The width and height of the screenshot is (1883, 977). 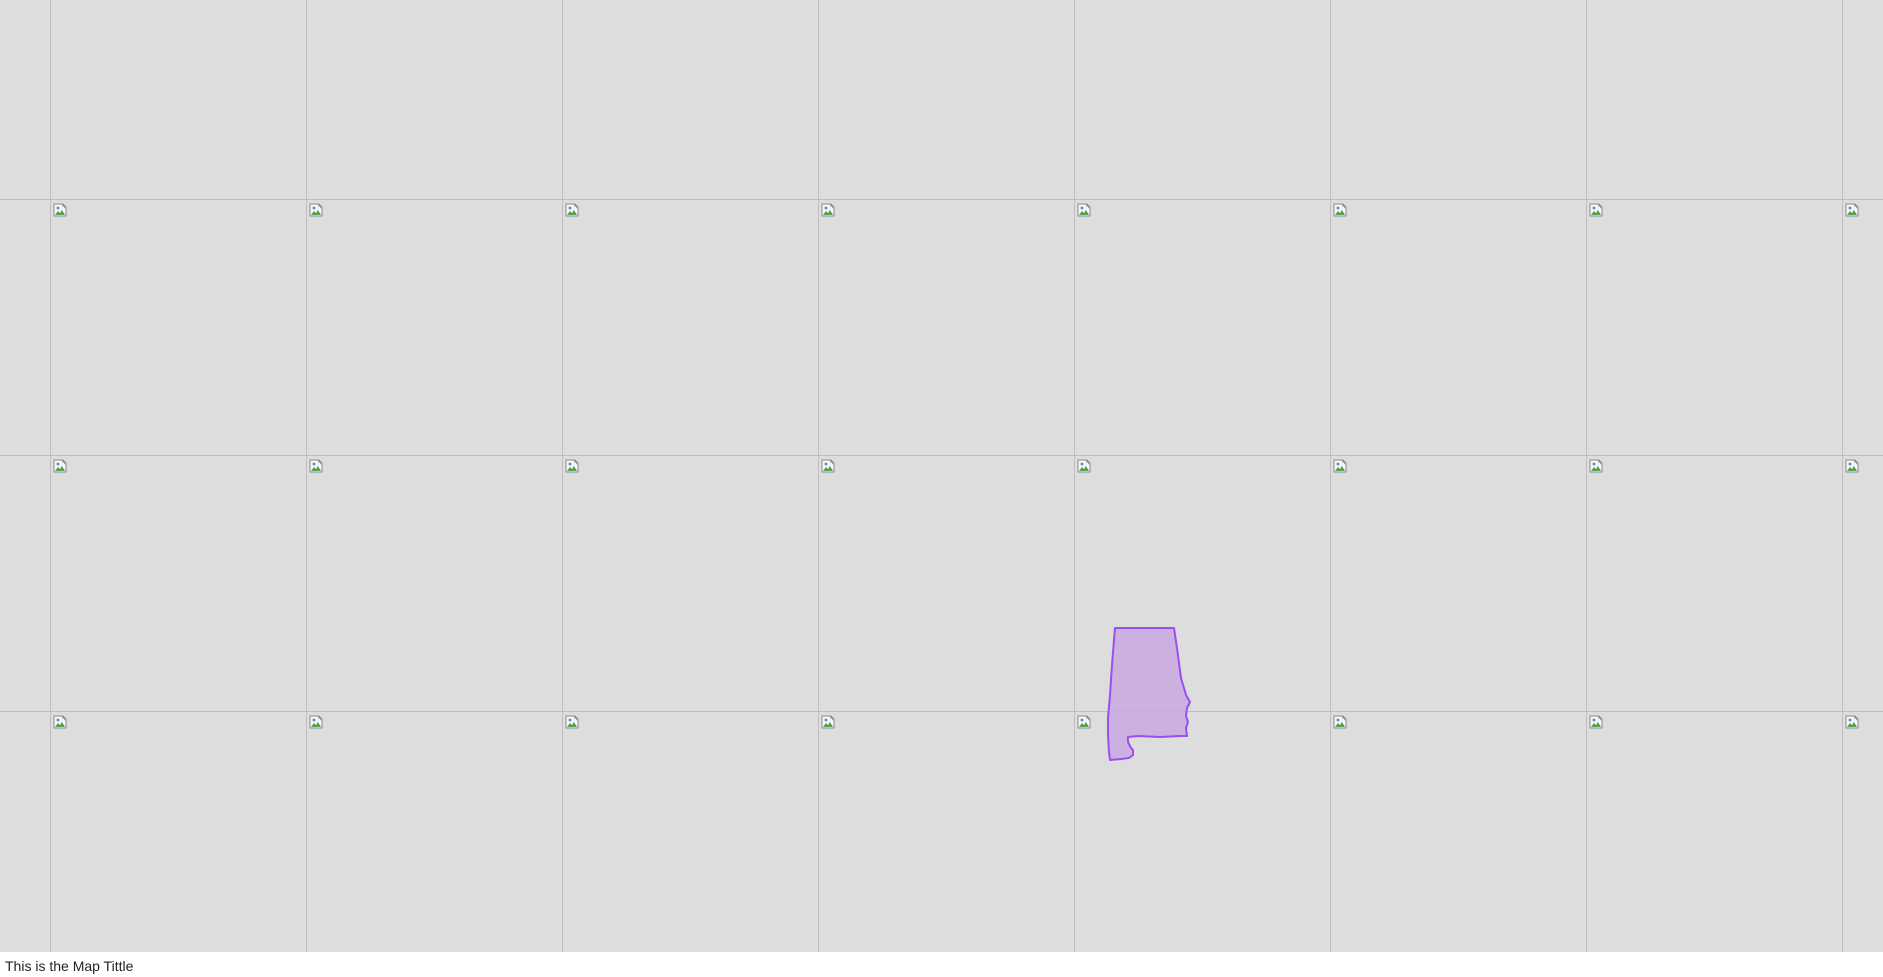 I want to click on map-title: This is the Map Tittle, so click(x=69, y=966).